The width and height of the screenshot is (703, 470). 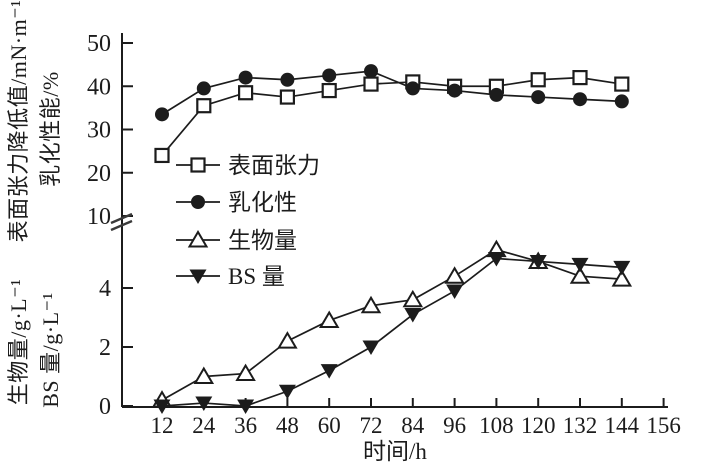 I want to click on x-tick-label: 84, so click(x=413, y=425).